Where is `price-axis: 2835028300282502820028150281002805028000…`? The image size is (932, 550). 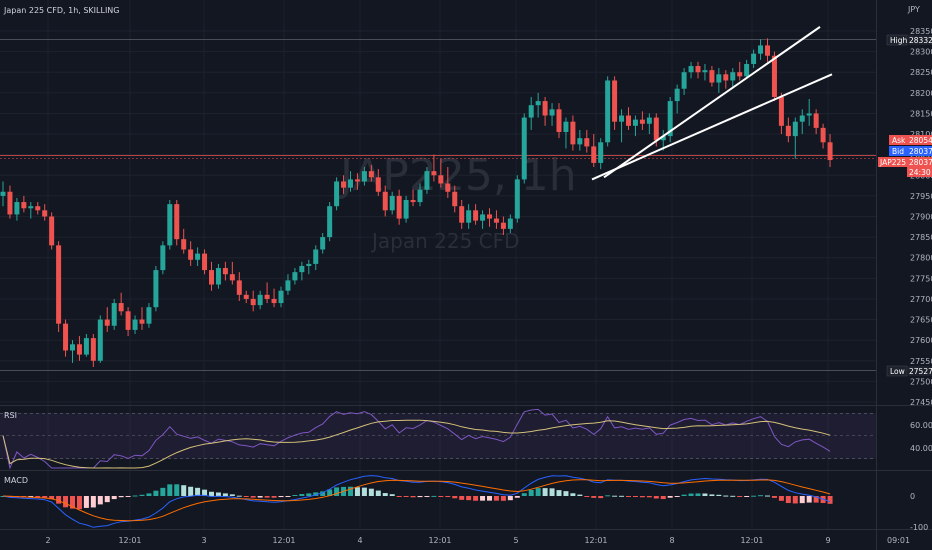
price-axis: 2835028300282502820028150281002805028000… is located at coordinates (921, 217).